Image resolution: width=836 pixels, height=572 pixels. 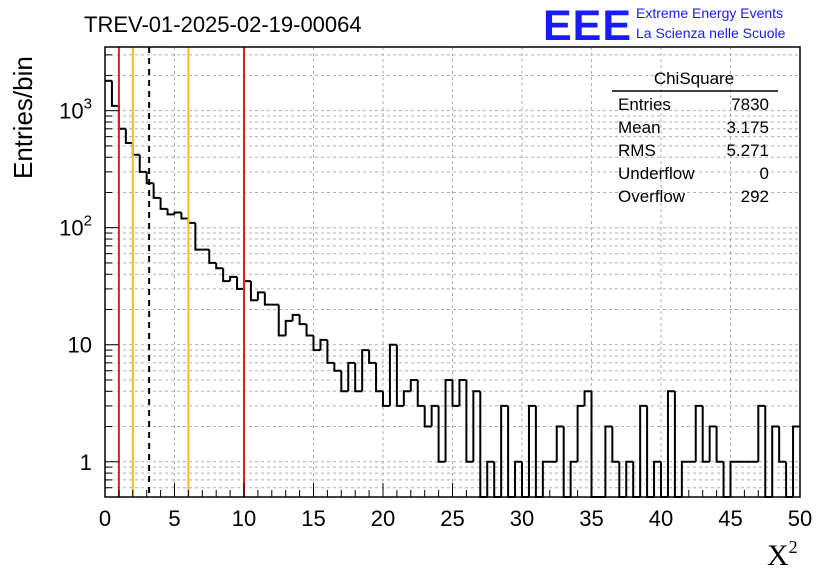 I want to click on x-tick-label: 0, so click(x=105, y=518).